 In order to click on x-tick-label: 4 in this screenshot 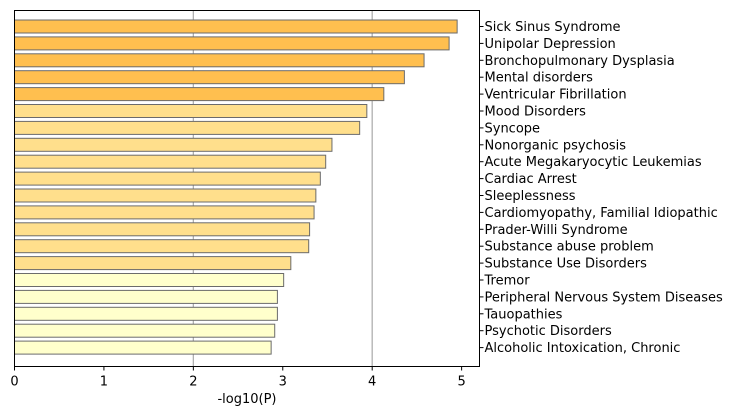, I will do `click(372, 382)`.